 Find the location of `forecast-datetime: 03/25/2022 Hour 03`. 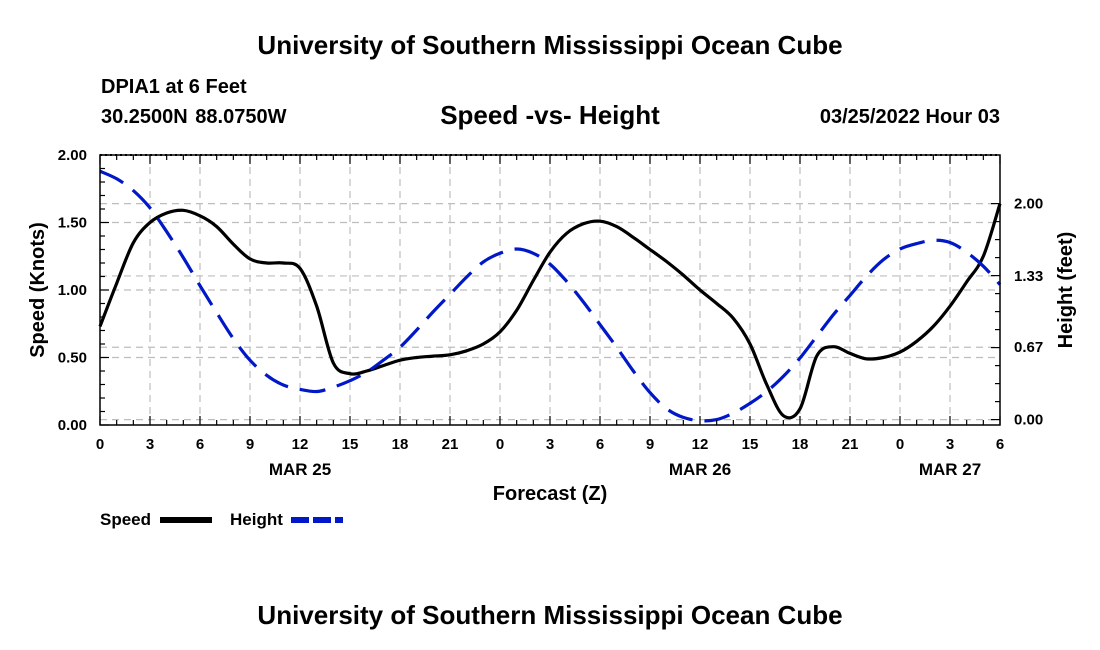

forecast-datetime: 03/25/2022 Hour 03 is located at coordinates (909, 117).